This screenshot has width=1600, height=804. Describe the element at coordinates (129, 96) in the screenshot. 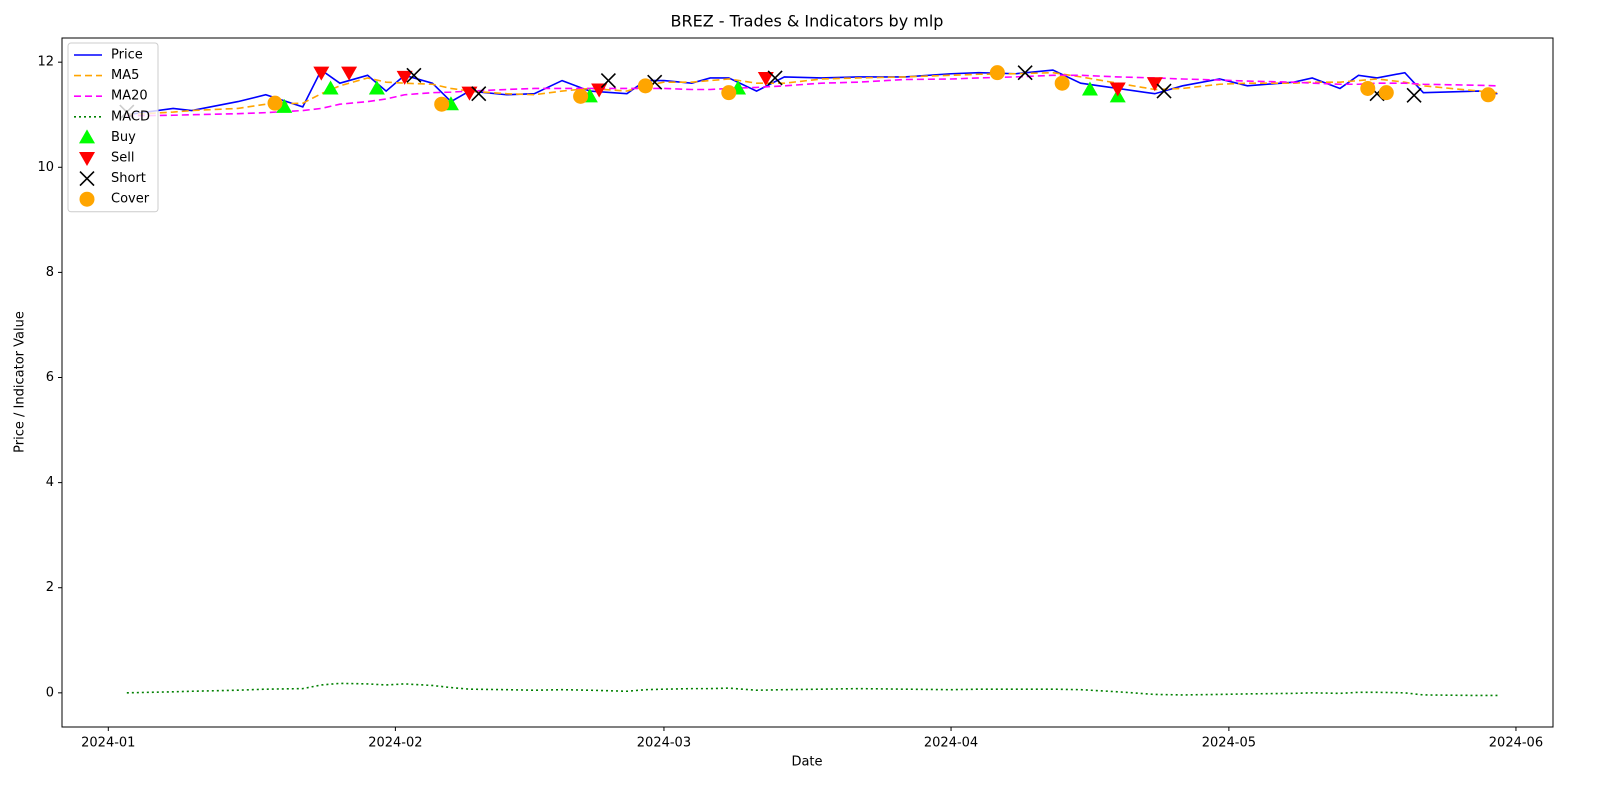

I see `legend-label: MA20` at that location.